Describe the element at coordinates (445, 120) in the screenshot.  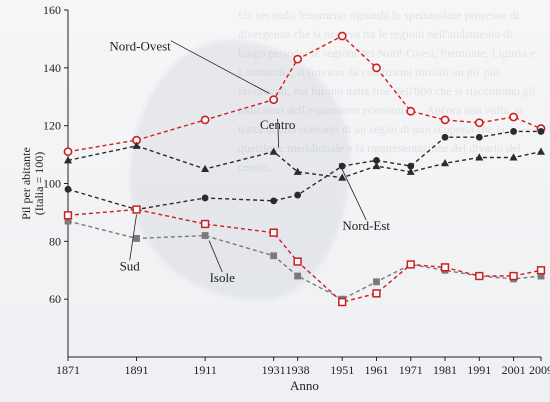
I see `point-nord-ovest-1981` at that location.